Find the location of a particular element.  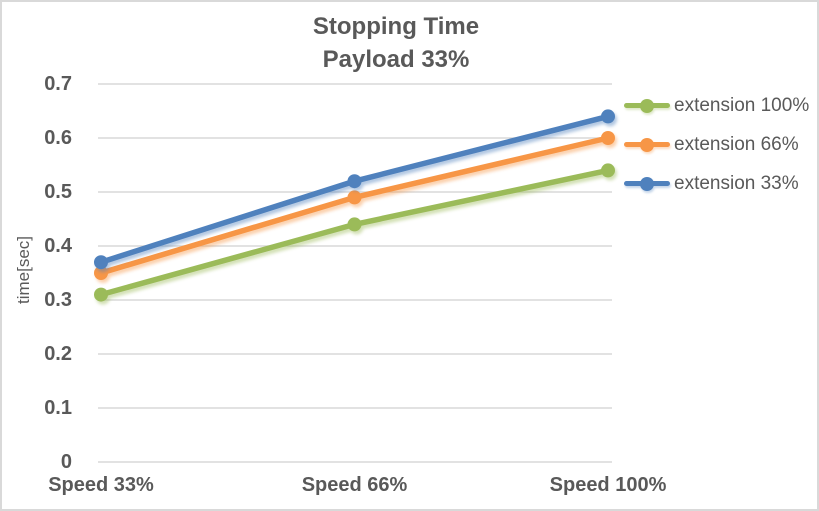

chart-subtitle: Payload 33% is located at coordinates (396, 59).